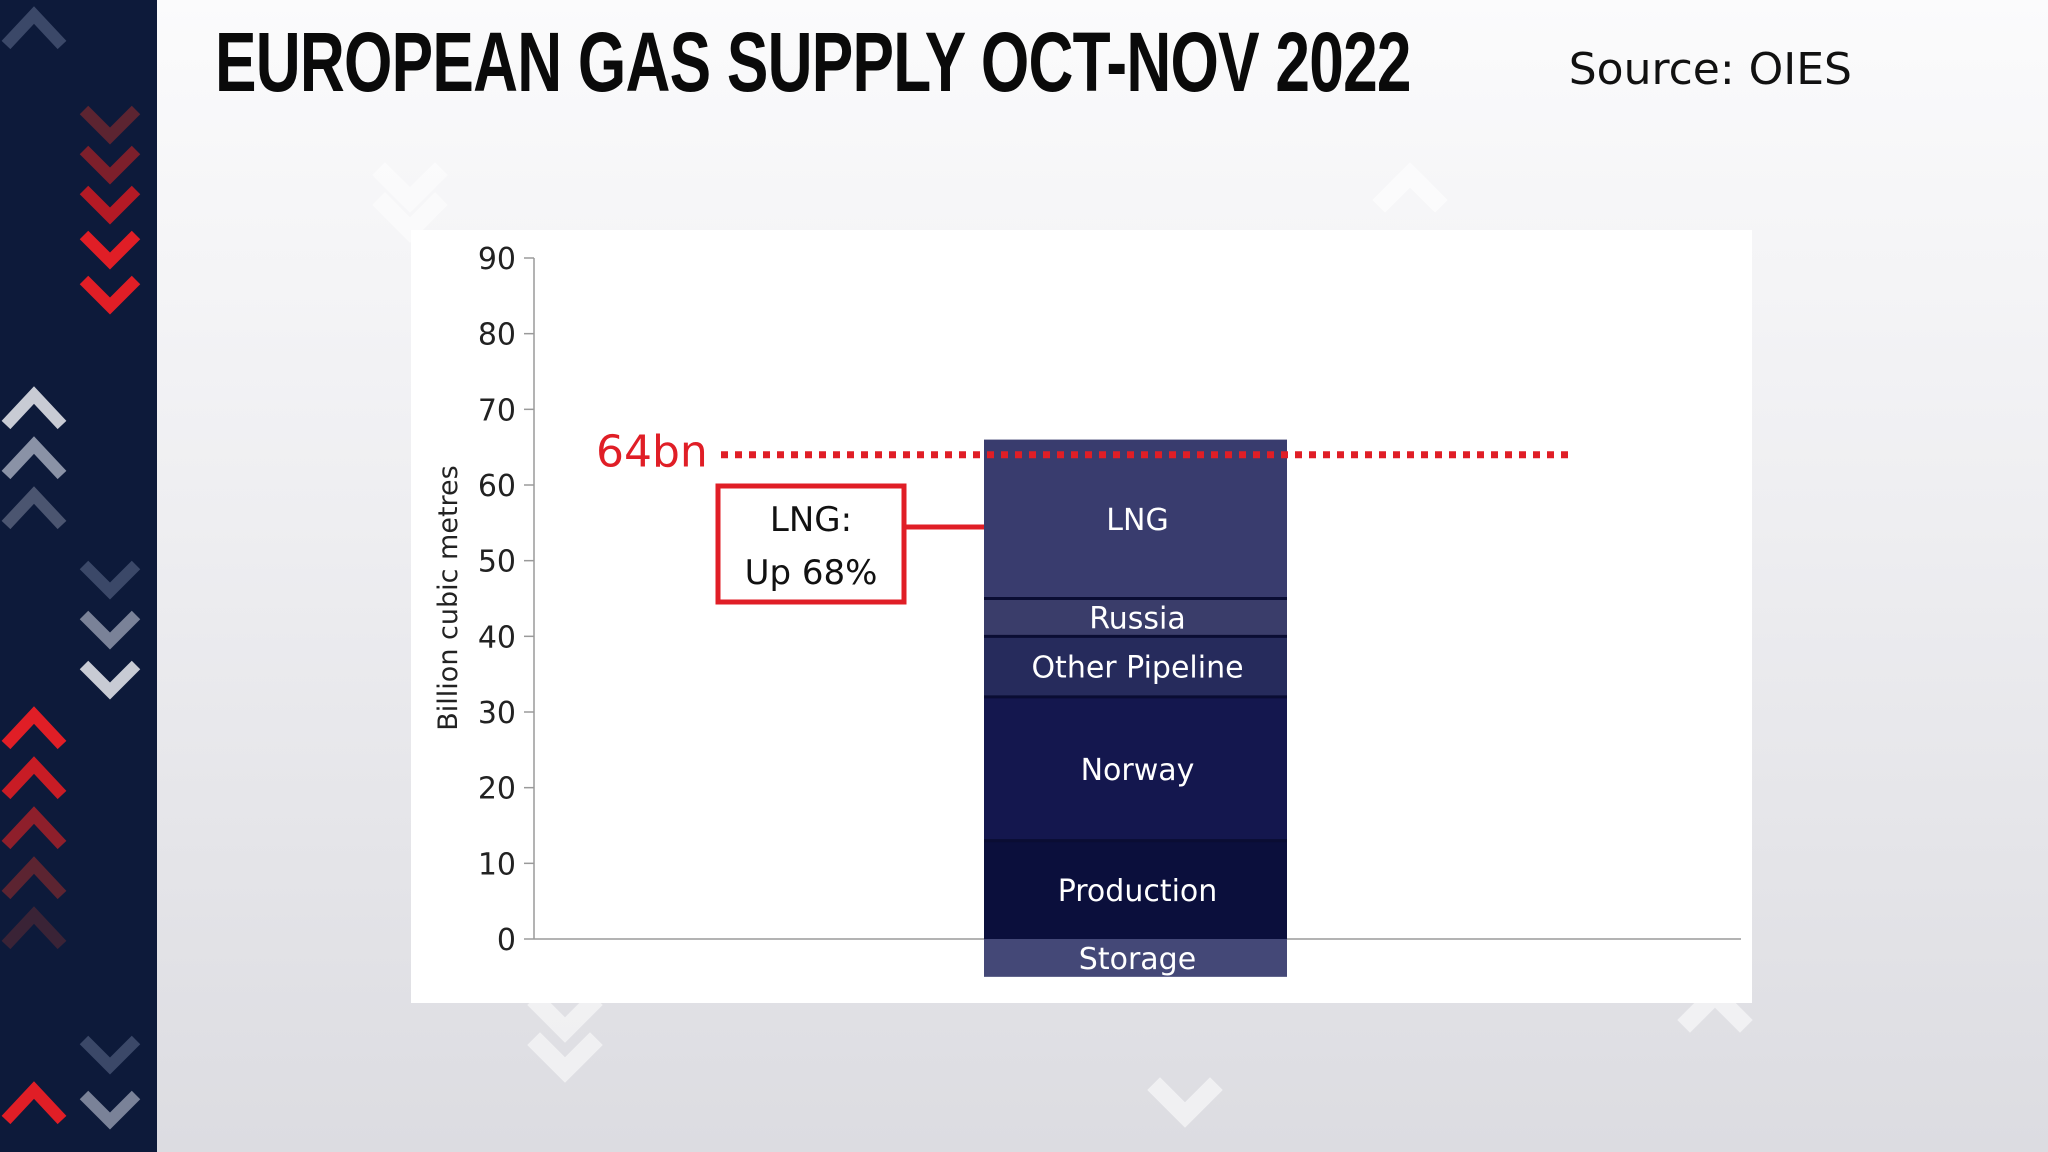 The width and height of the screenshot is (2048, 1152). I want to click on page-title: EUROPEAN GAS SUPPLY OCT-NOV 2022, so click(813, 62).